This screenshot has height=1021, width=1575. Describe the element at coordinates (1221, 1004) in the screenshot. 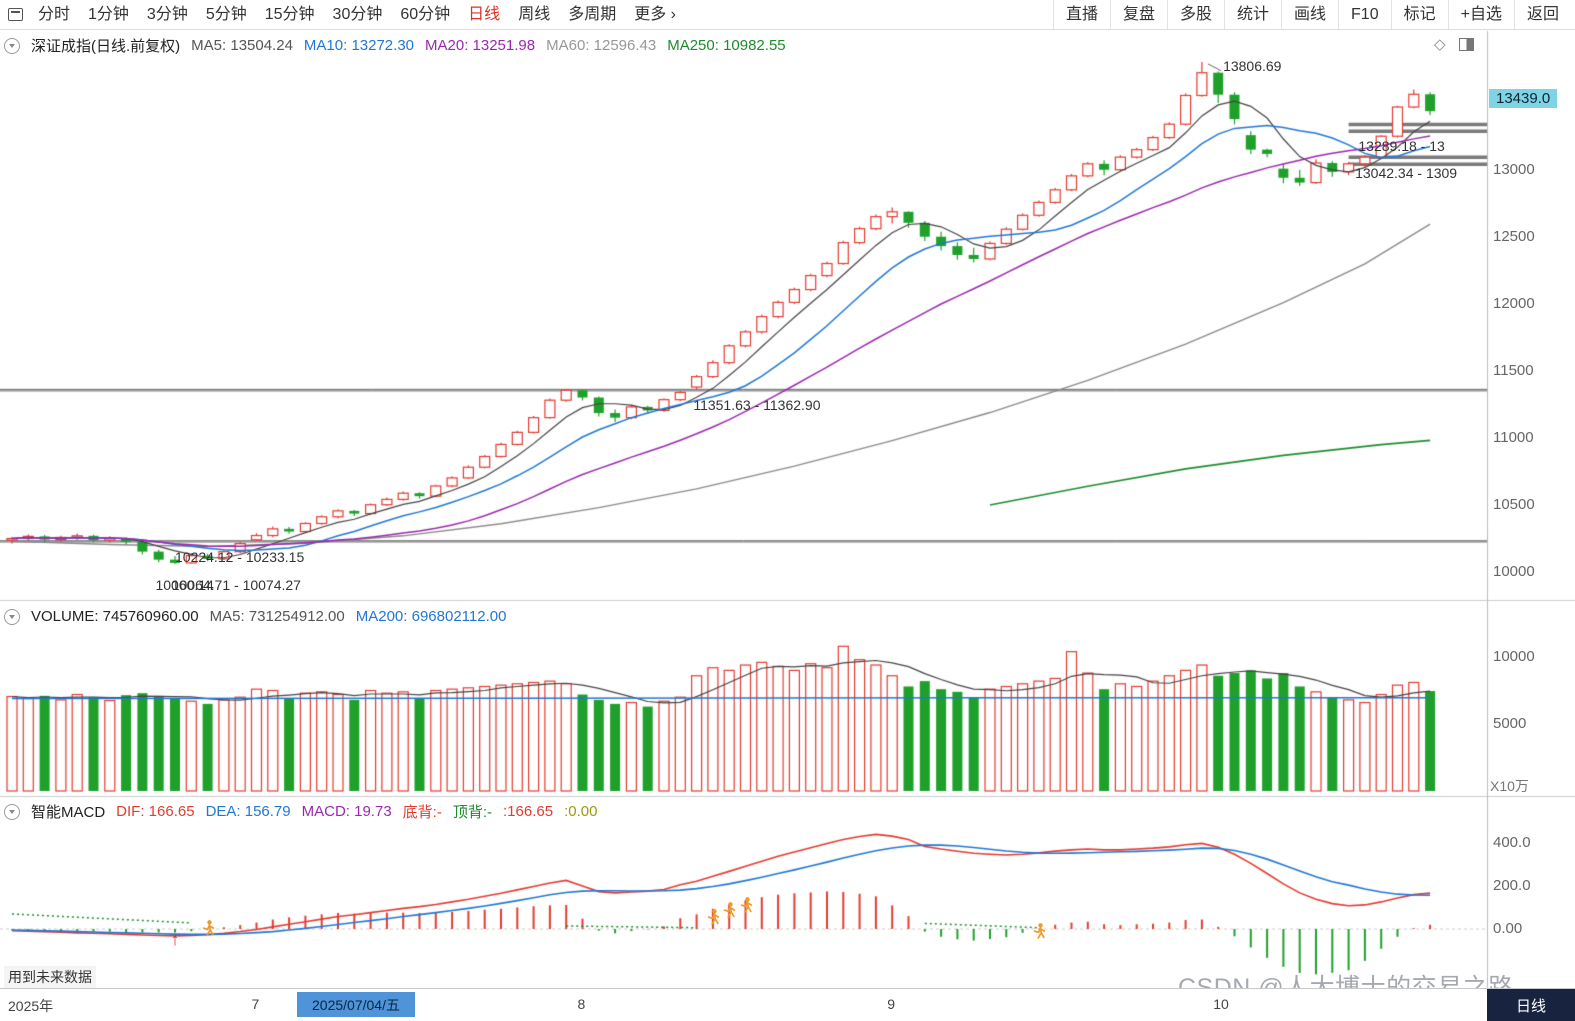

I see `month-tick-10: 10` at that location.